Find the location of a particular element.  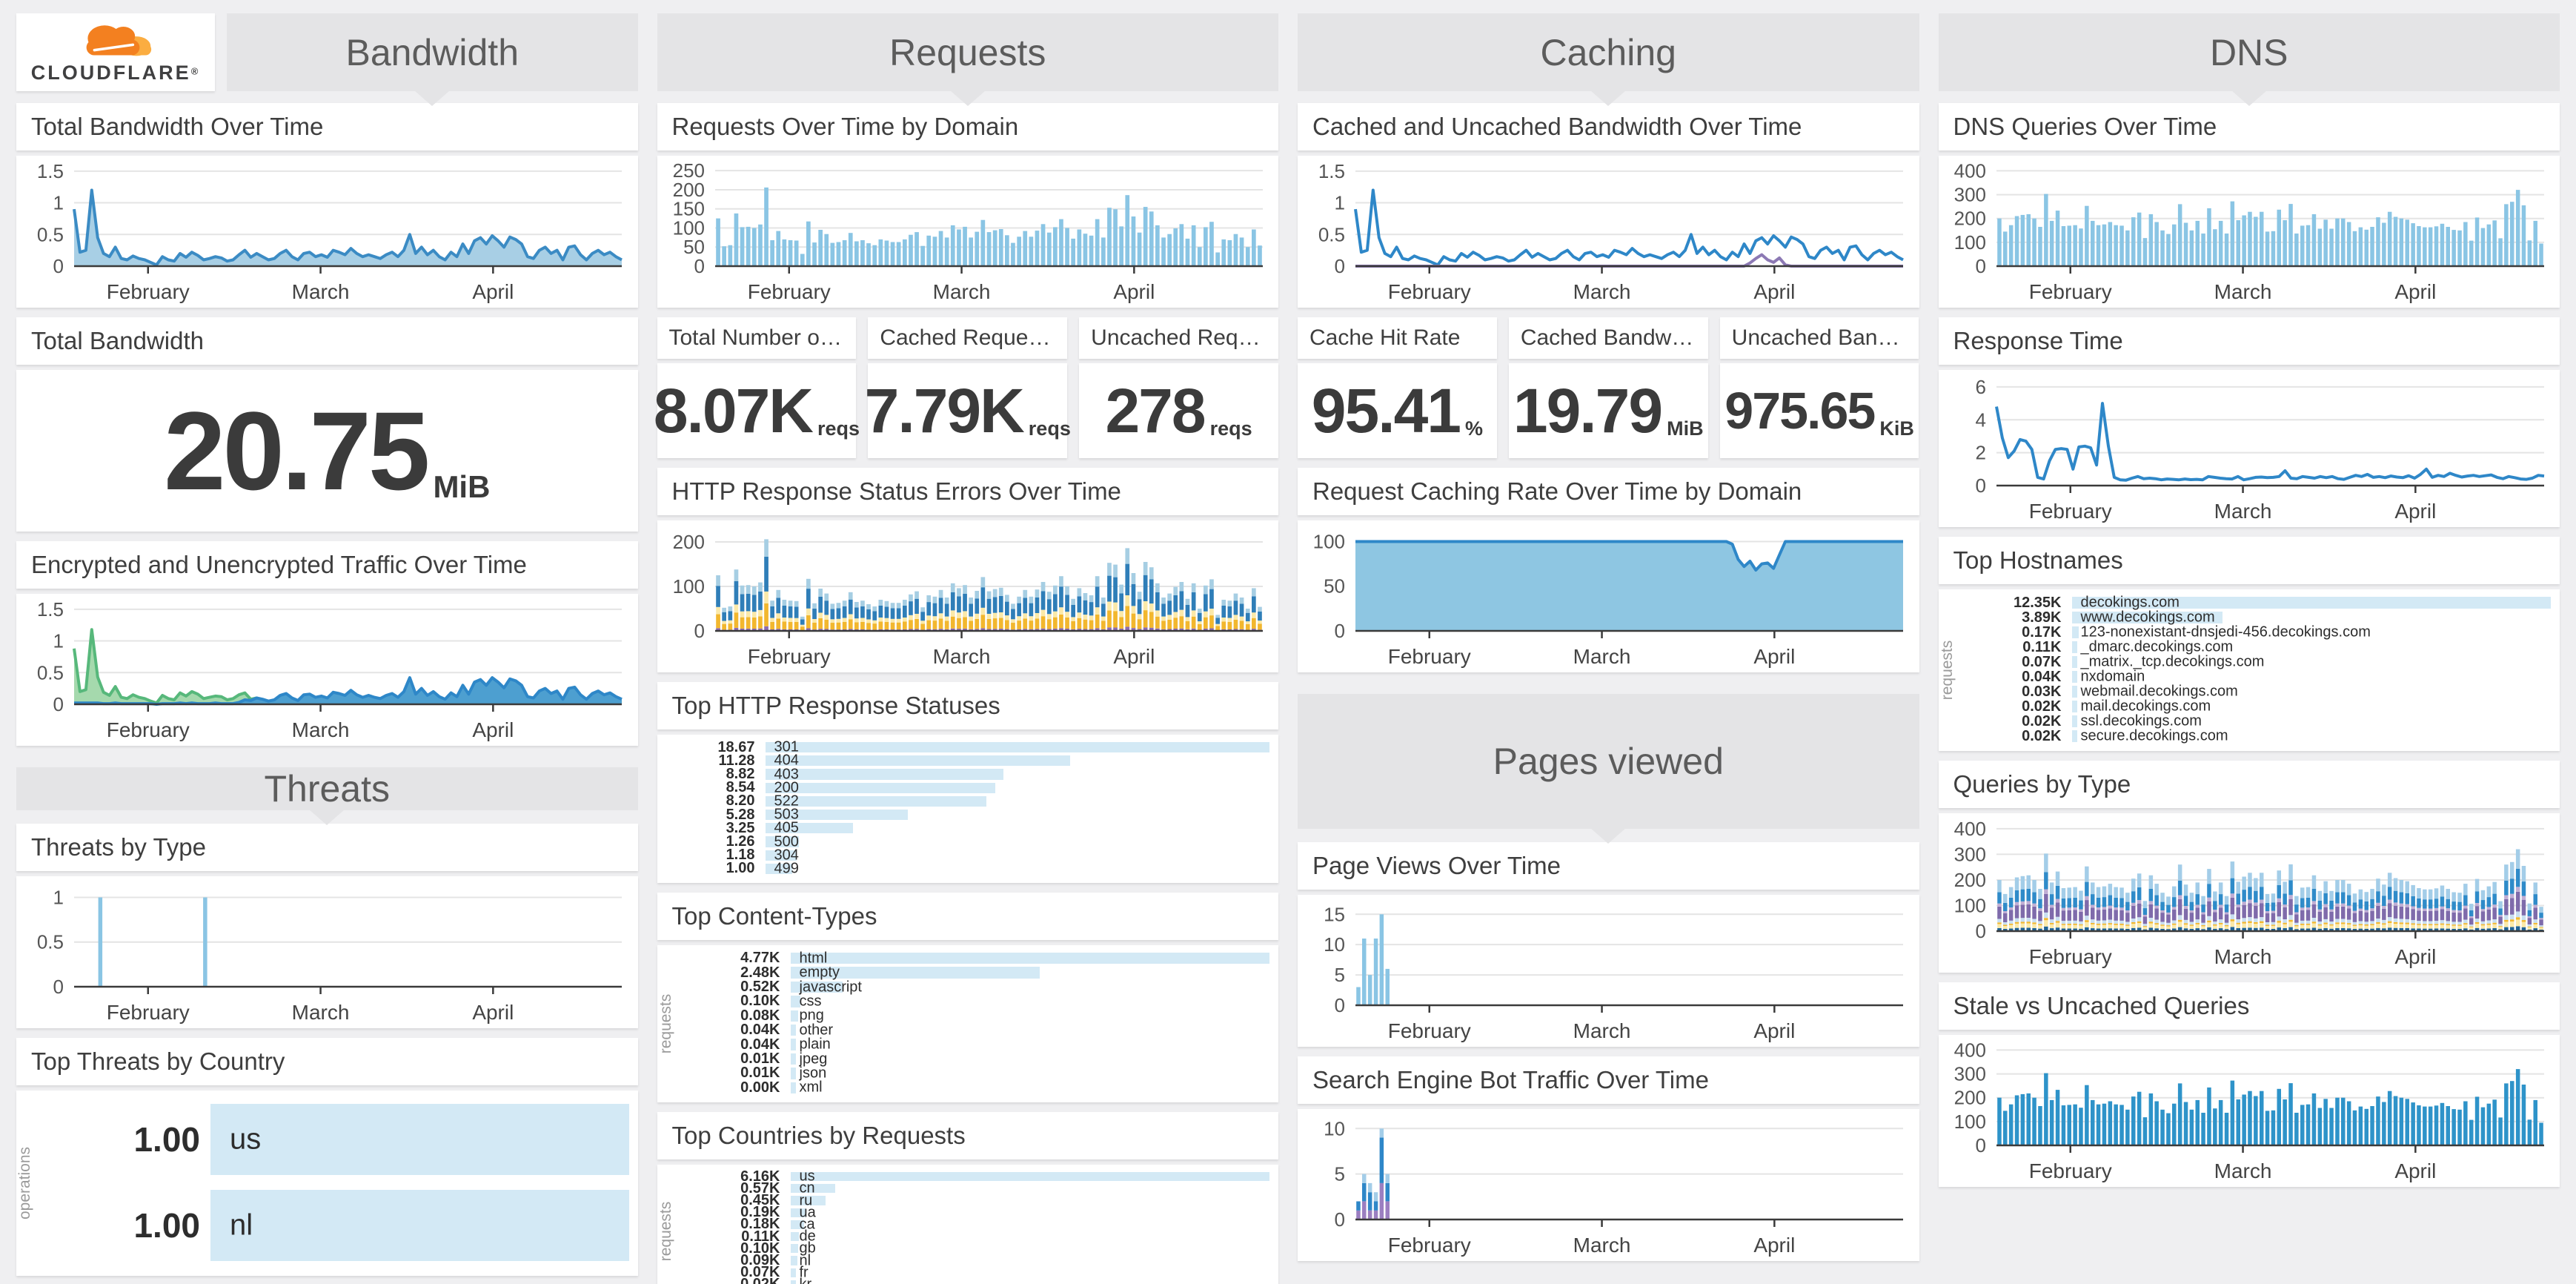

http-response-errors-chart: 0 100 200 February March April is located at coordinates (968, 596).